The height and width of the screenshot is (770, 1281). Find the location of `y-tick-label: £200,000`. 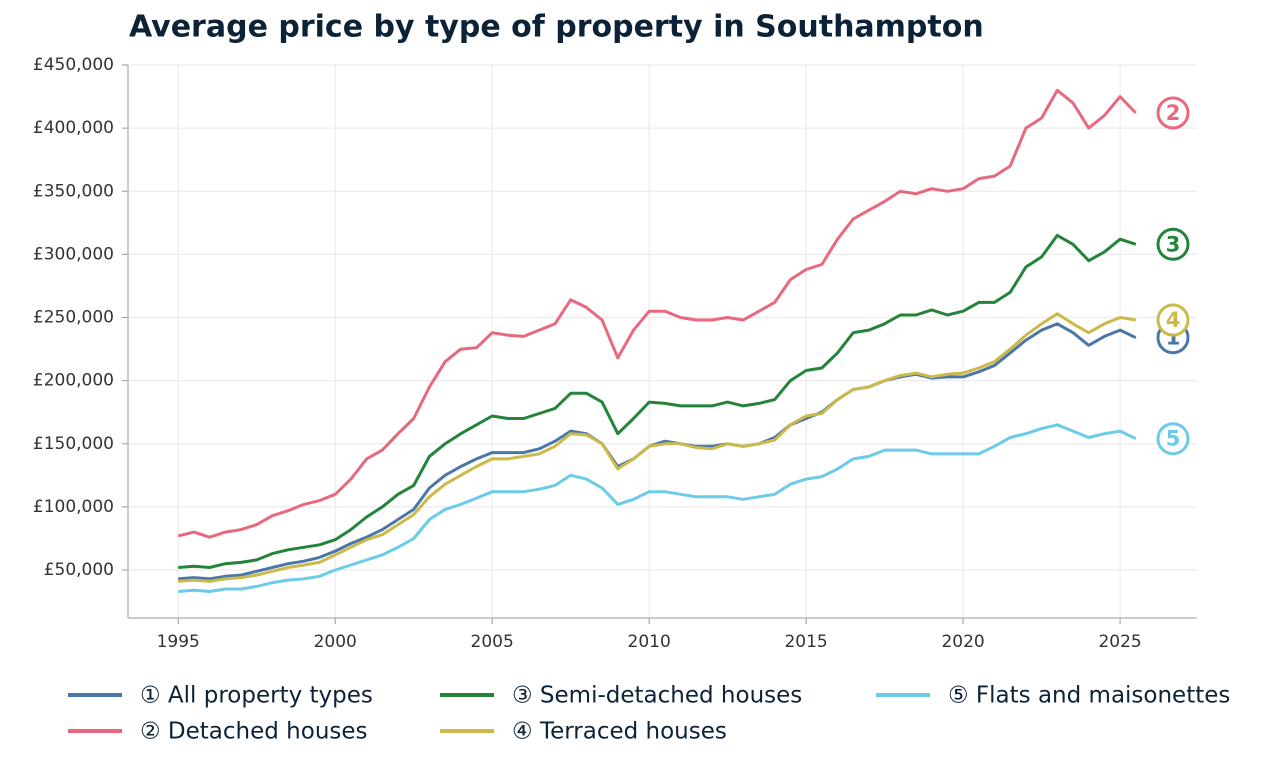

y-tick-label: £200,000 is located at coordinates (73, 381).